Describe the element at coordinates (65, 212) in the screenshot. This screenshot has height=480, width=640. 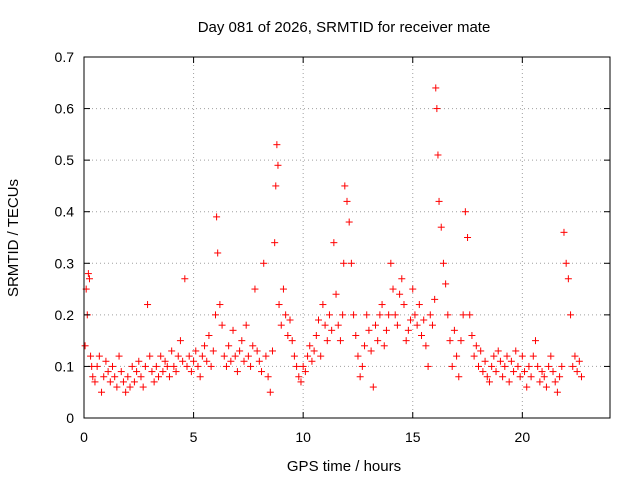
I see `y-tick-label: 0.4` at that location.